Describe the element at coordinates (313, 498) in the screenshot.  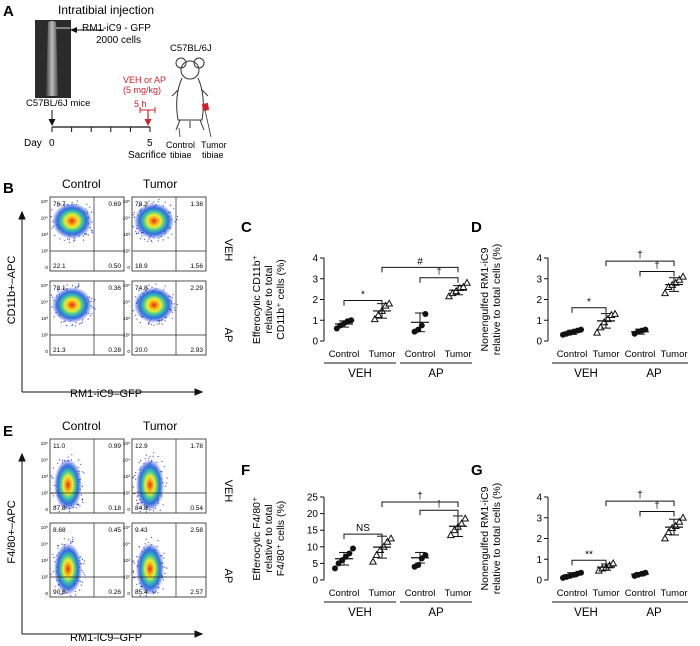
I see `y-tick-label: 25` at that location.